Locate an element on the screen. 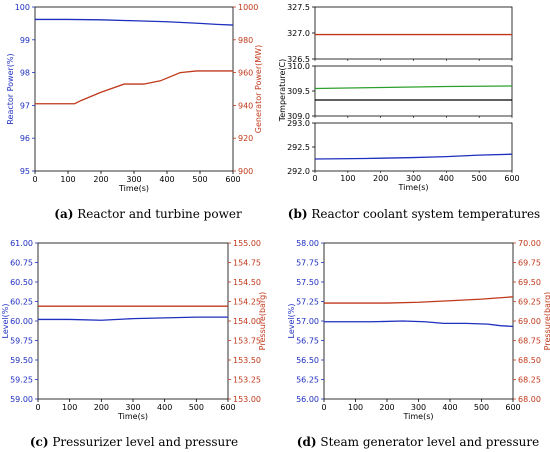 Image resolution: width=550 pixels, height=452 pixels. y-tick-label: 327.0 is located at coordinates (298, 33).